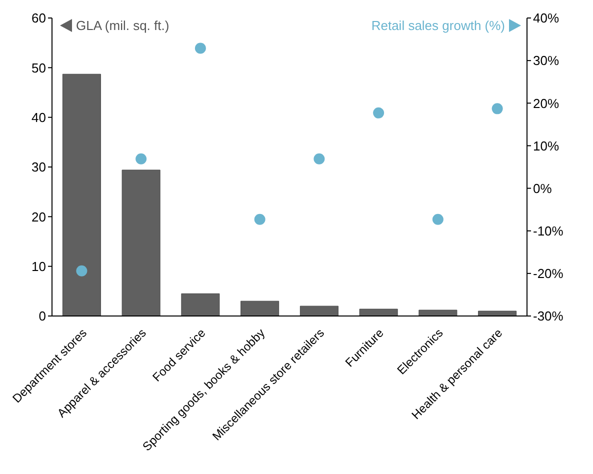 The image size is (593, 474). What do you see at coordinates (438, 25) in the screenshot?
I see `text: Retail sales growth (%)` at bounding box center [438, 25].